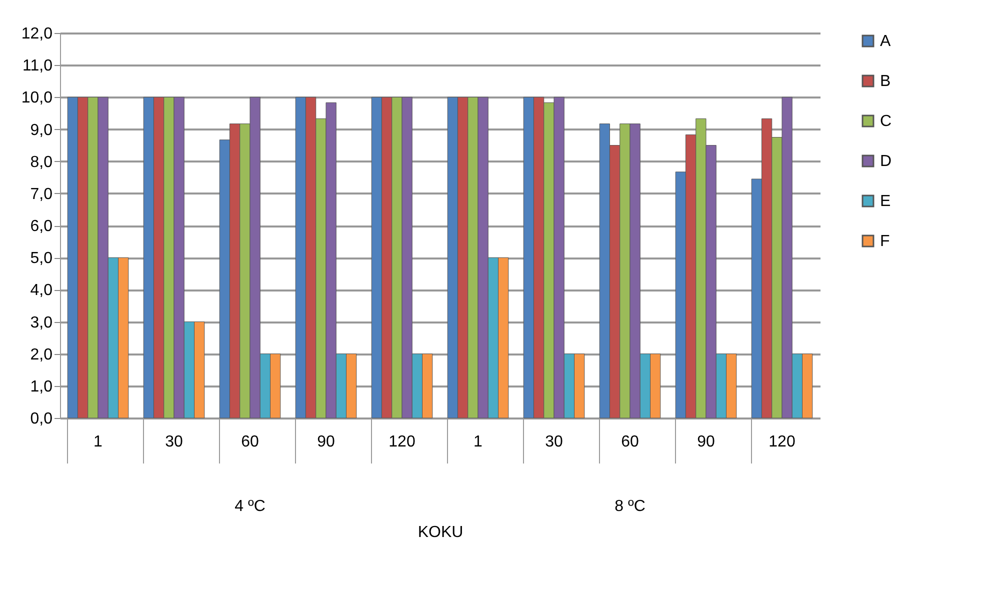  I want to click on legend-label: A, so click(885, 41).